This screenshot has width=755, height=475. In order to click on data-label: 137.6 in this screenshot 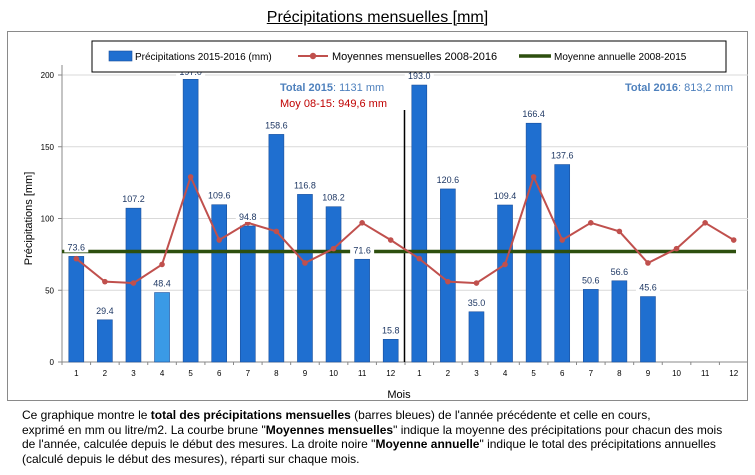, I will do `click(562, 156)`.